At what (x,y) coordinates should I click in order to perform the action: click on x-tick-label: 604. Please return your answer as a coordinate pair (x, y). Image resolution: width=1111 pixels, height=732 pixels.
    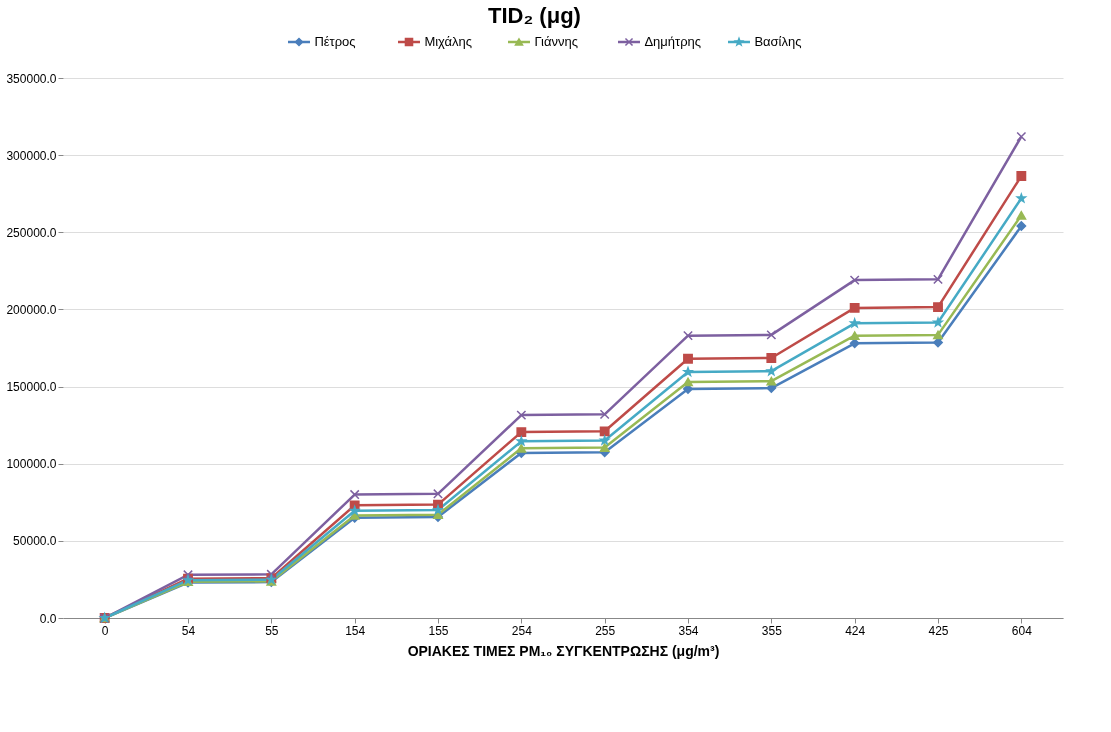
    Looking at the image, I should click on (1022, 630).